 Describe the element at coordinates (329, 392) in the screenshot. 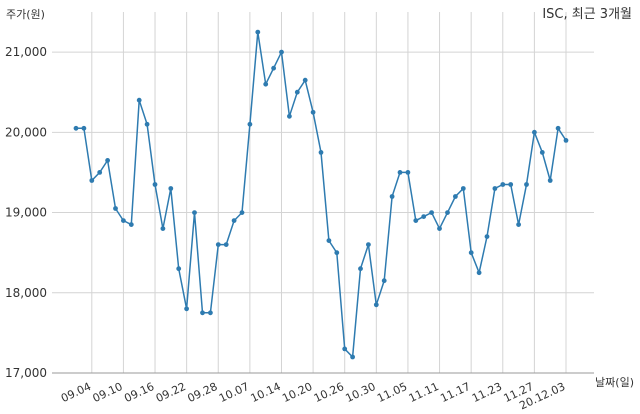

I see `x-tick-label: 10.26` at that location.